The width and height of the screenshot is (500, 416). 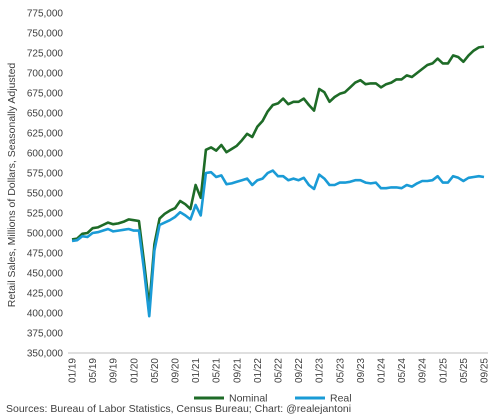 What do you see at coordinates (45, 74) in the screenshot?
I see `y-tick-label: 700,000` at bounding box center [45, 74].